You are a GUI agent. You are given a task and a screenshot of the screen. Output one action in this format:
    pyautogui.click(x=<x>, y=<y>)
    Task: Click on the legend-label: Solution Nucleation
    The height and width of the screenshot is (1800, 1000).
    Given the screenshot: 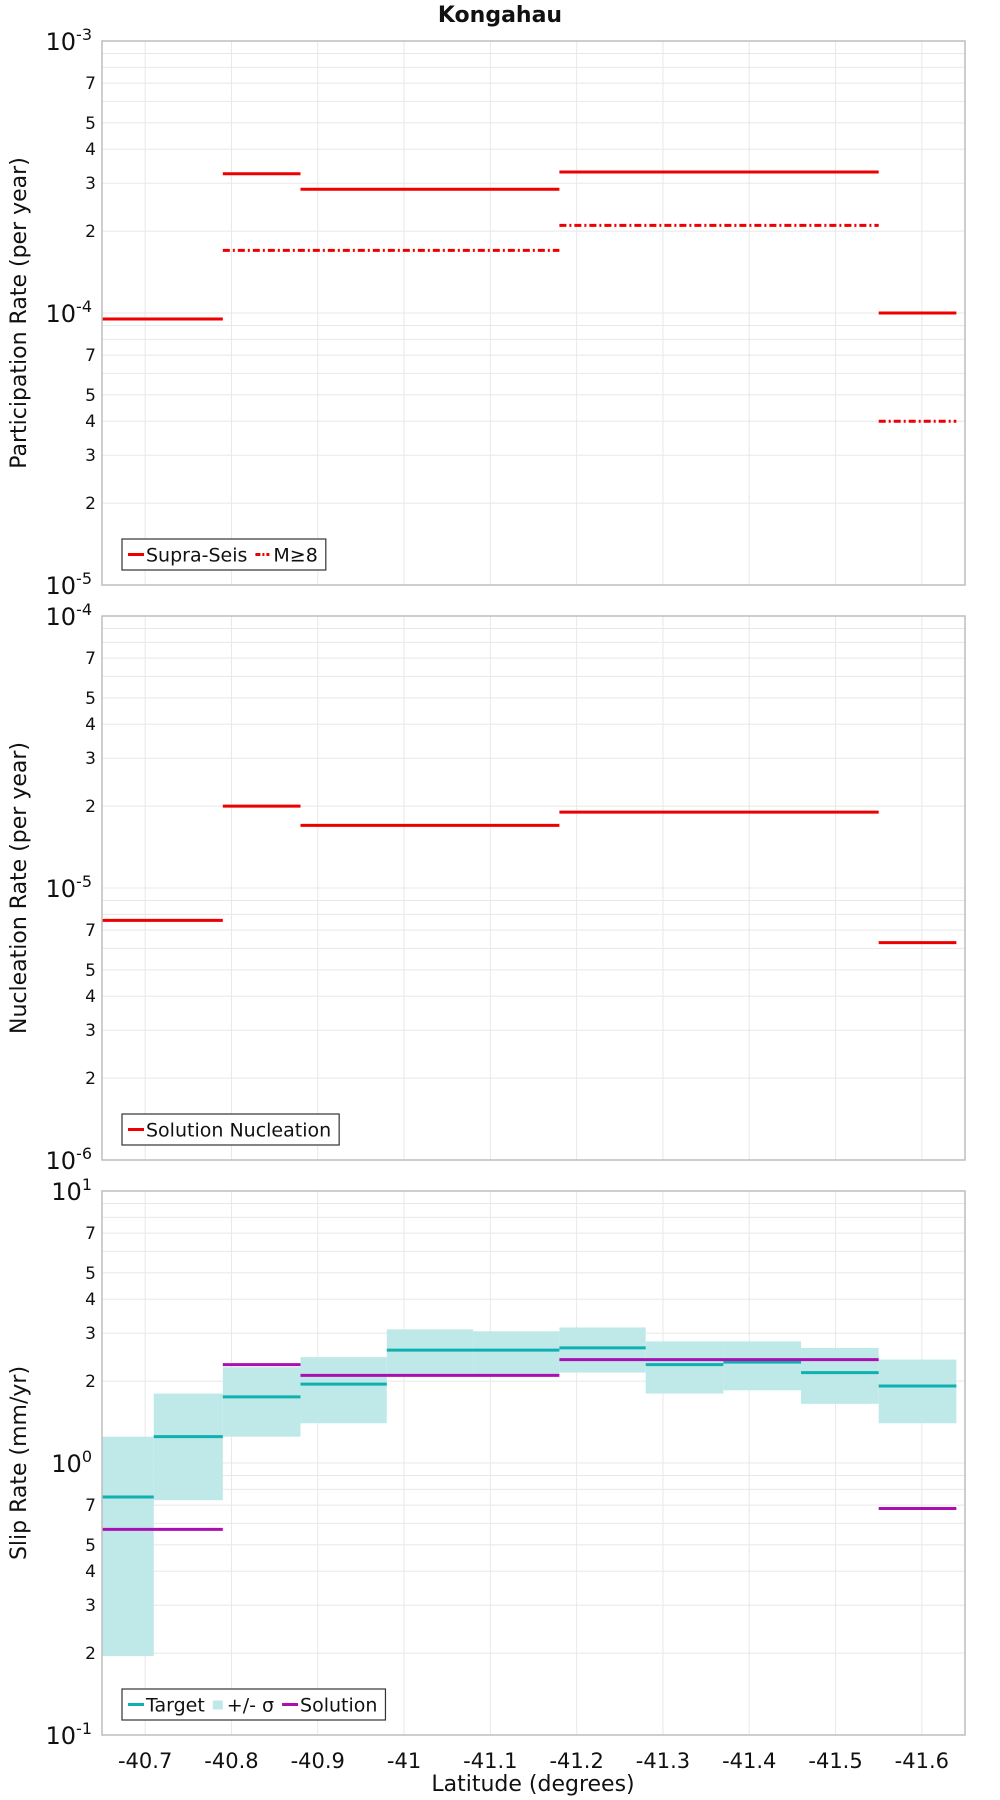 What is the action you would take?
    pyautogui.click(x=238, y=1131)
    